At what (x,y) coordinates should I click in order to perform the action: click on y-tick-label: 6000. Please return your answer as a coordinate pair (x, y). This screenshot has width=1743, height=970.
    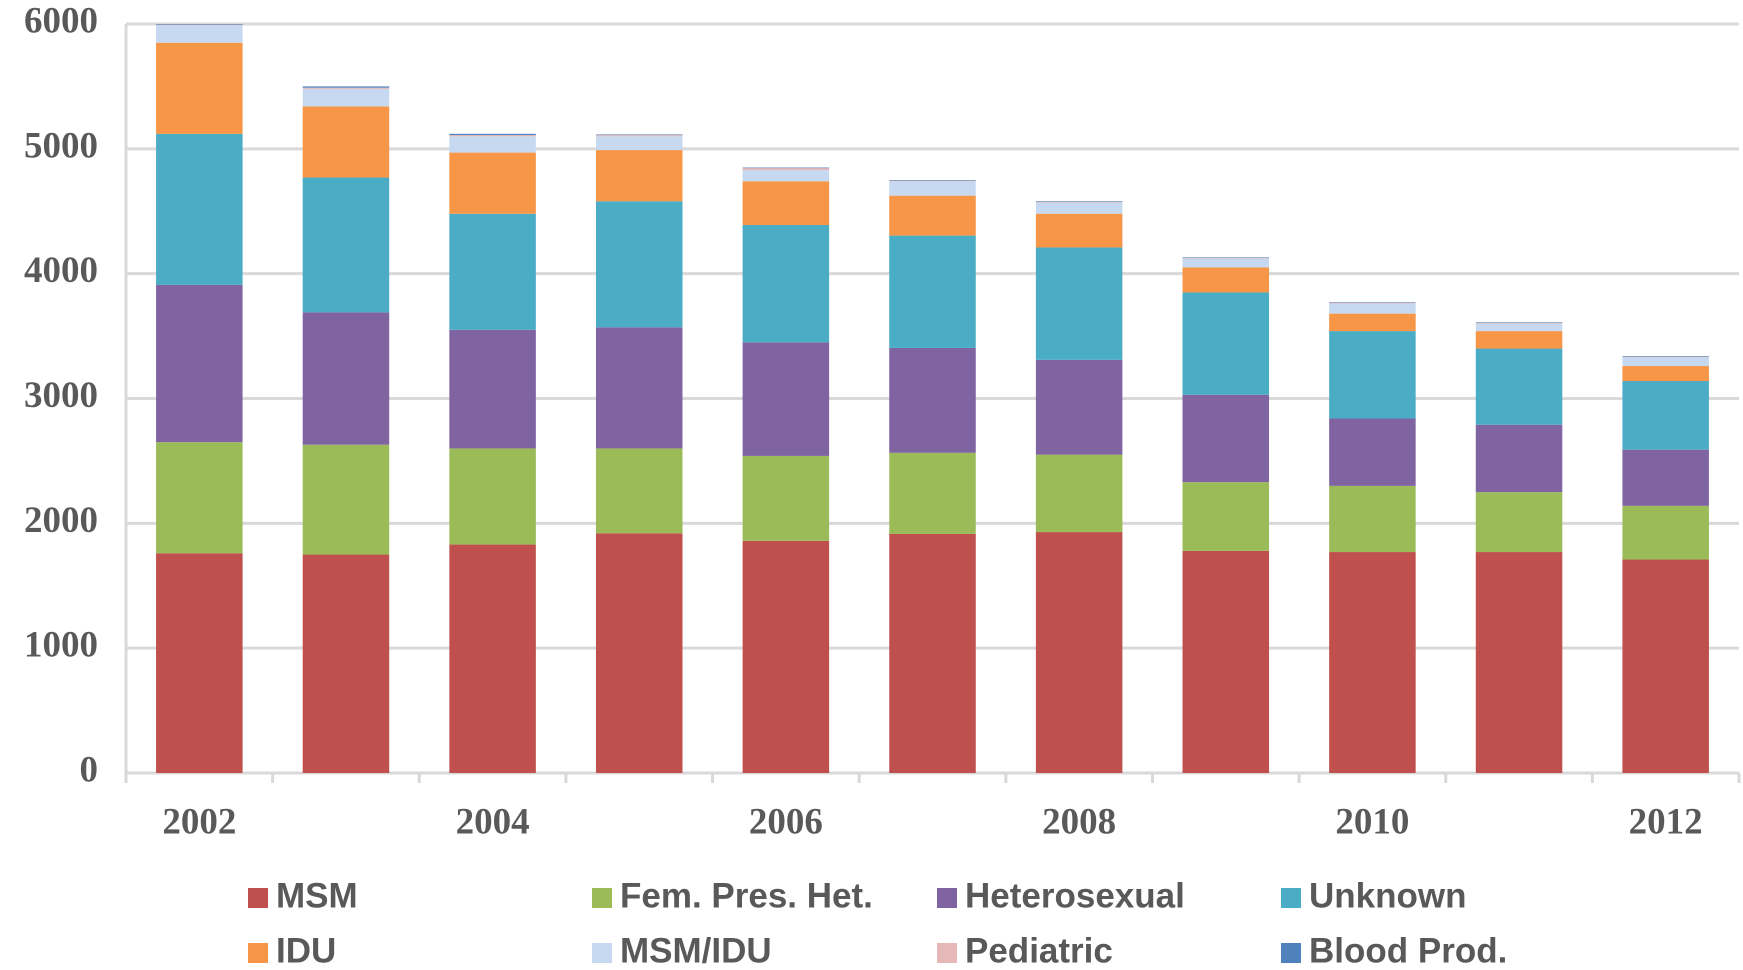
    Looking at the image, I should click on (61, 20).